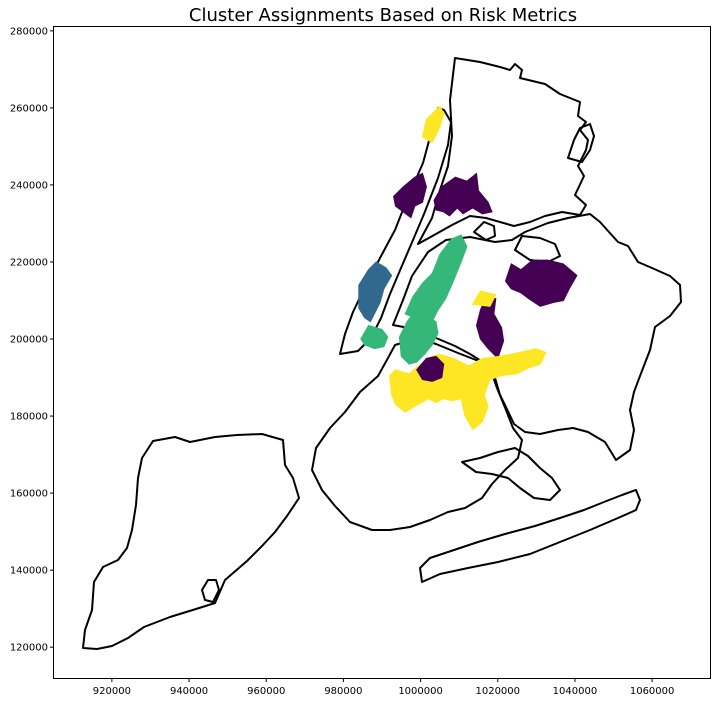  What do you see at coordinates (511, 474) in the screenshot?
I see `boundary-bay-islands` at bounding box center [511, 474].